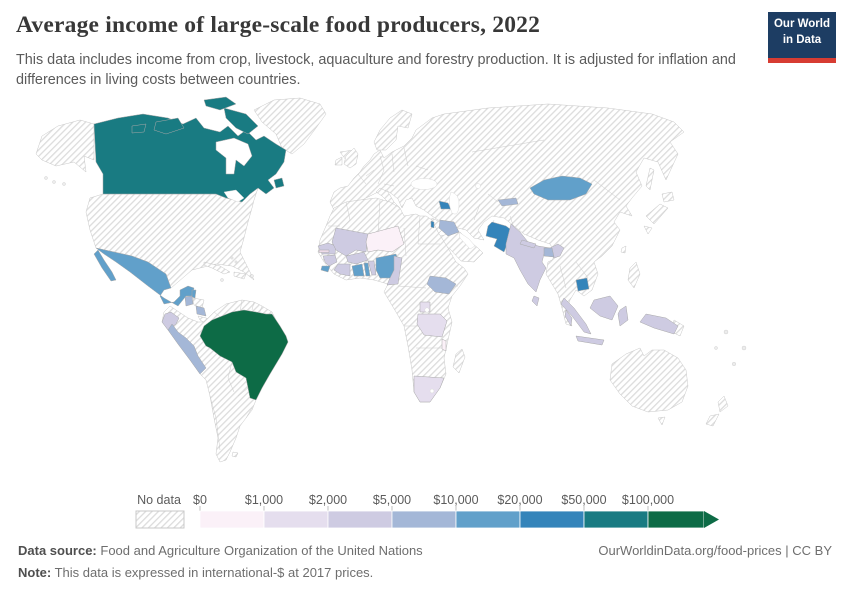 Image resolution: width=850 pixels, height=600 pixels. I want to click on country-south-africa, so click(429, 389).